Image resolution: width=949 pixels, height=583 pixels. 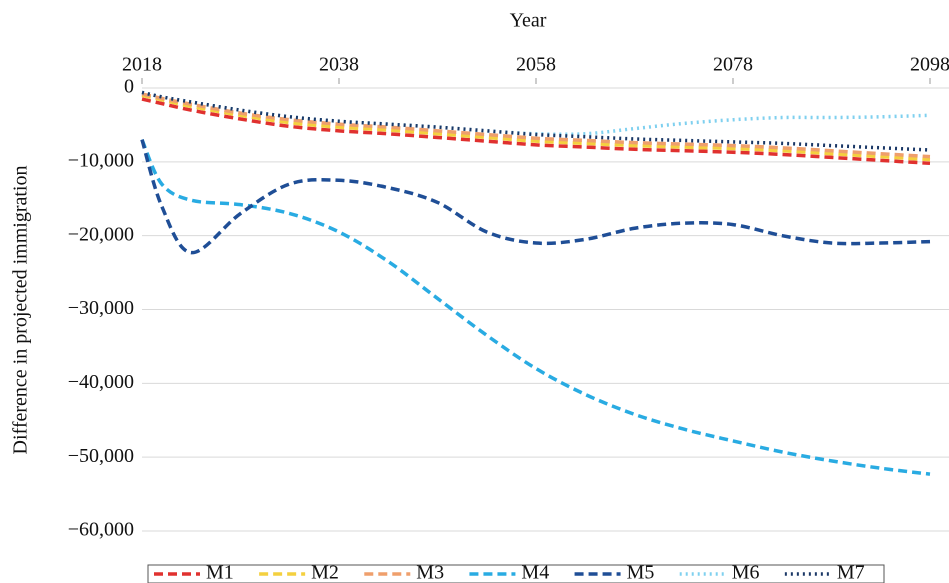 I want to click on y-axis-title: Difference in projected immigration, so click(x=21, y=310).